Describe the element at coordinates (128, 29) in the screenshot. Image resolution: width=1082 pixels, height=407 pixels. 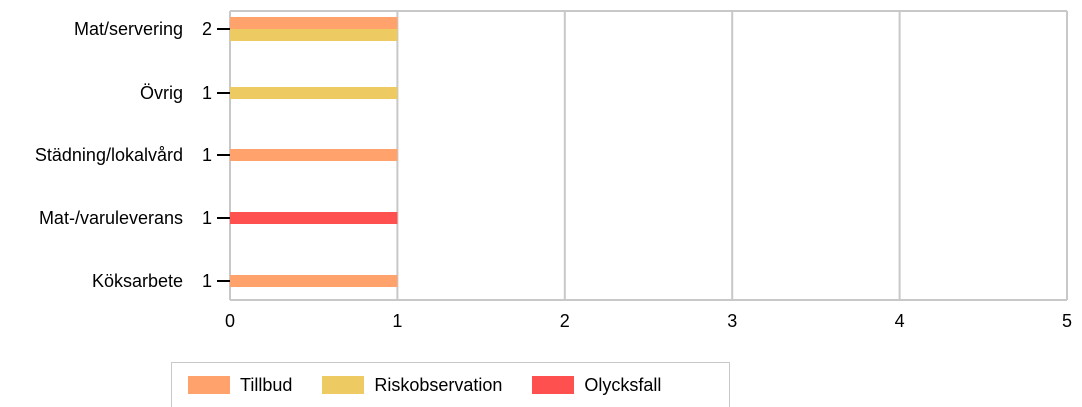
I see `y-category-label-0: Mat/servering` at that location.